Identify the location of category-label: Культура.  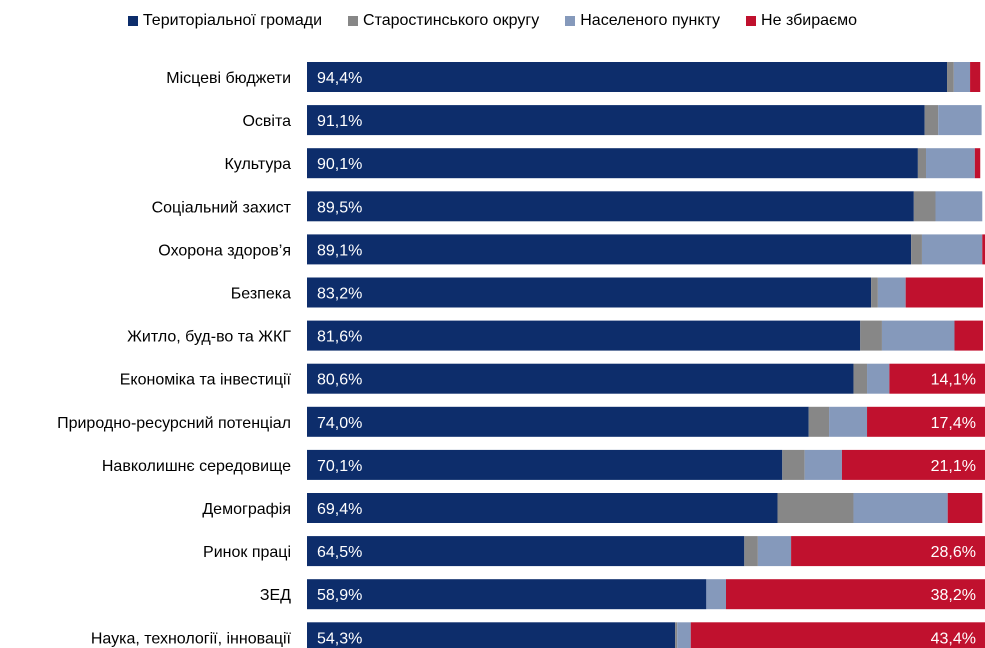
(257, 164).